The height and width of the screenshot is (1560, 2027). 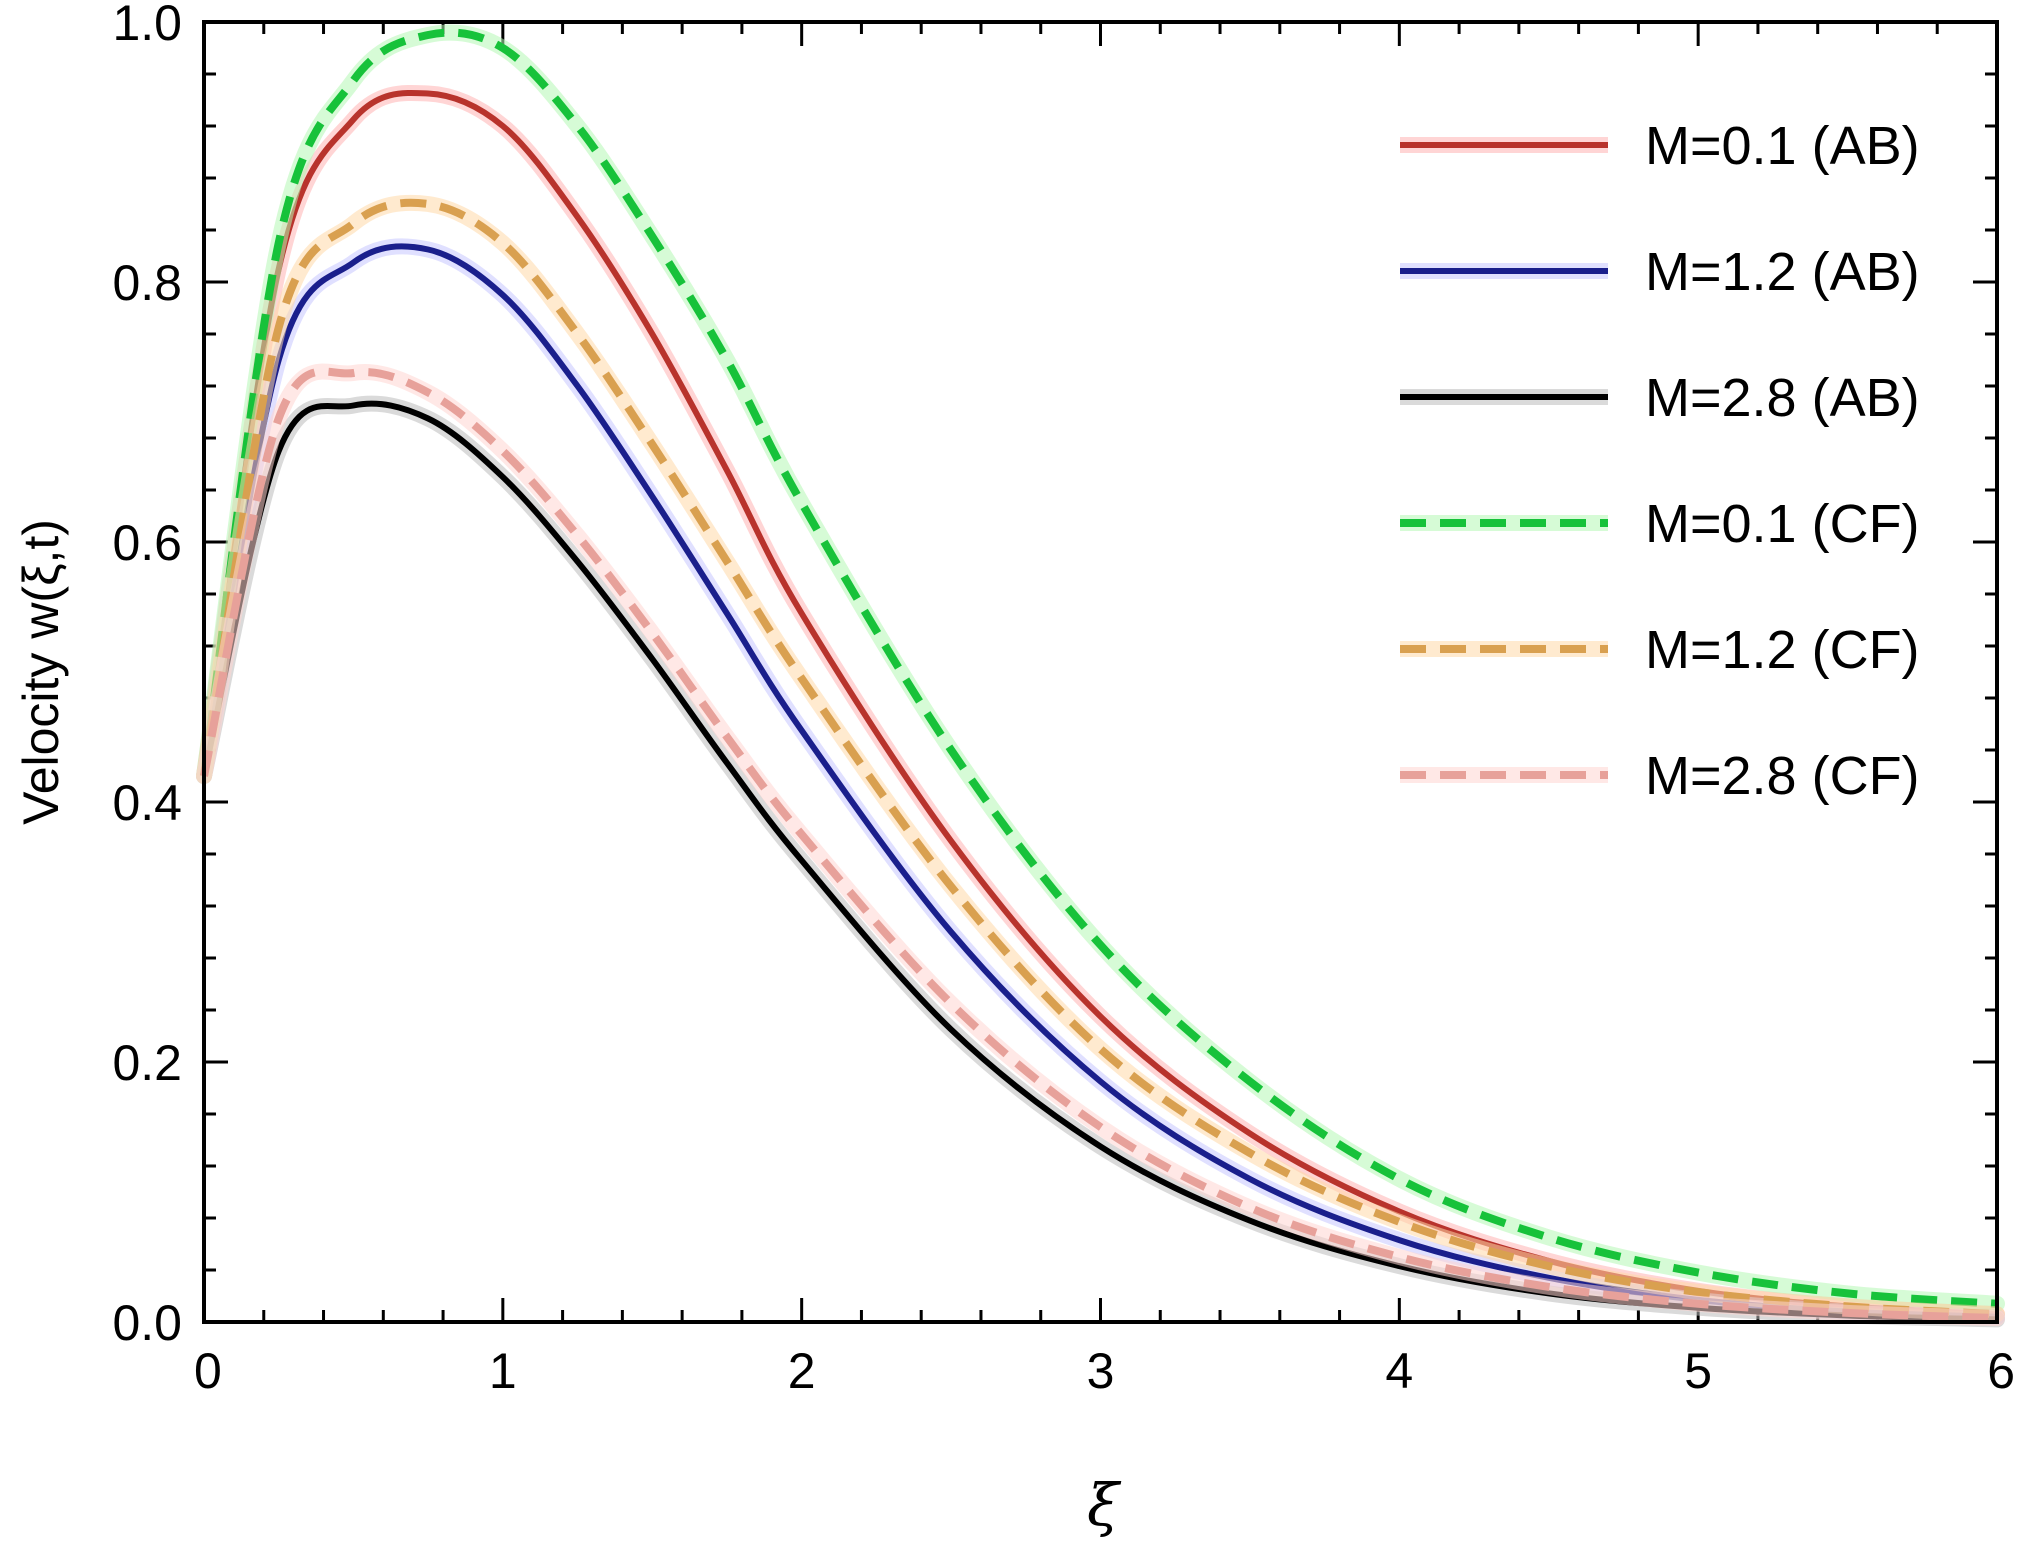 What do you see at coordinates (147, 283) in the screenshot?
I see `y-tick-label: 0.8` at bounding box center [147, 283].